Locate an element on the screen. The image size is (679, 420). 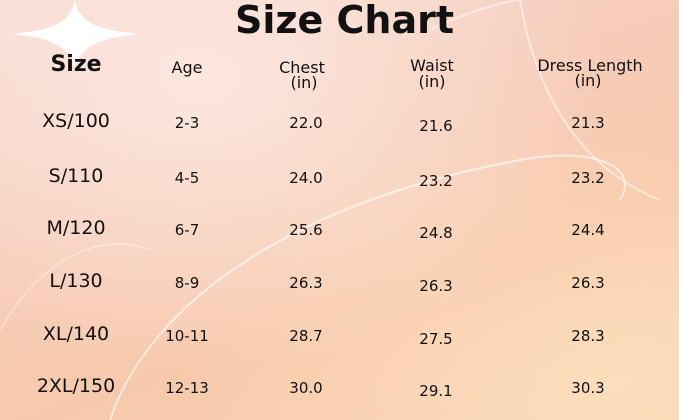
header-dress-length-unit: (in) is located at coordinates (588, 80).